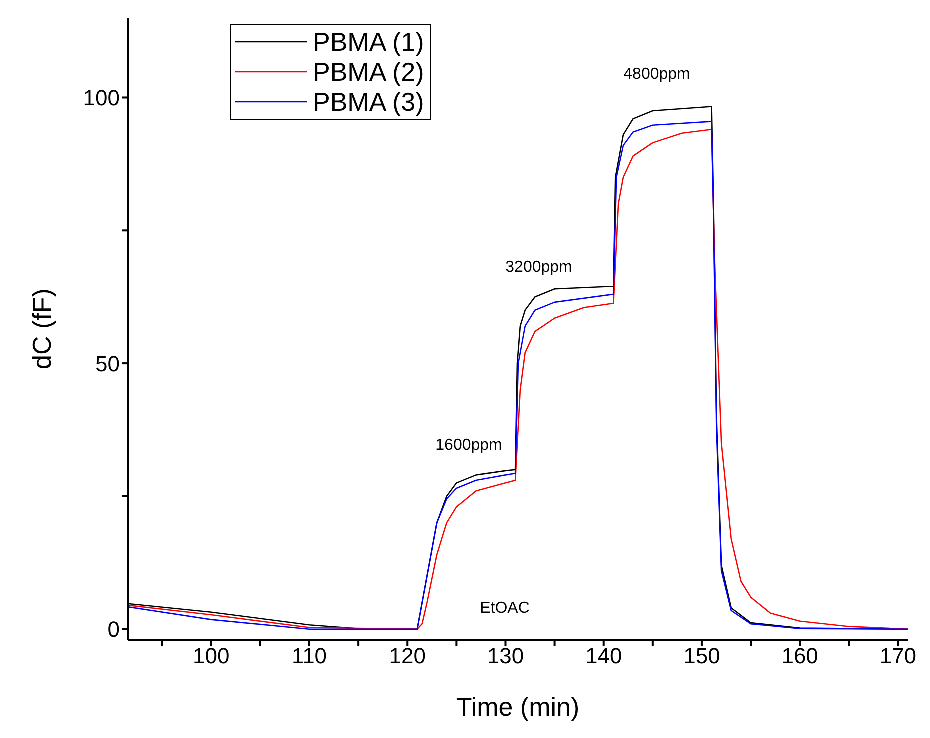 The width and height of the screenshot is (930, 738). I want to click on x-tick-label: 130, so click(505, 656).